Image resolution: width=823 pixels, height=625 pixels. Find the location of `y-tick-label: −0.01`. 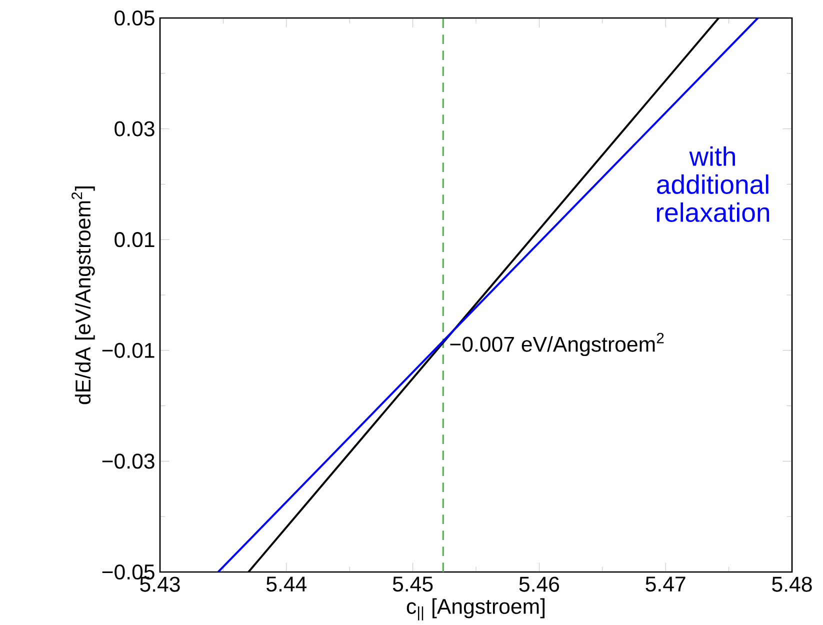

y-tick-label: −0.01 is located at coordinates (128, 350).